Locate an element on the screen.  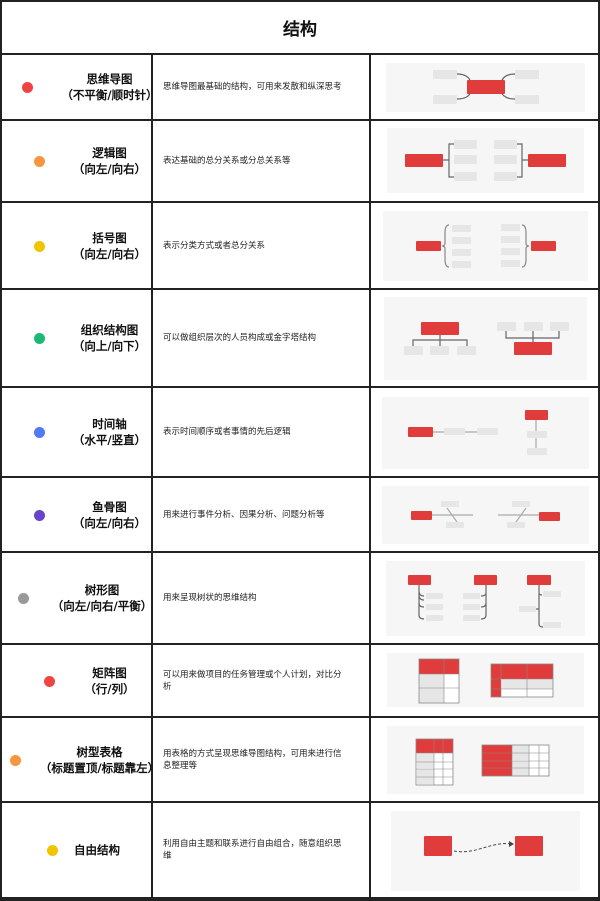
structure-name-cell: 逻辑图 （向左/向右） is located at coordinates (77, 161).